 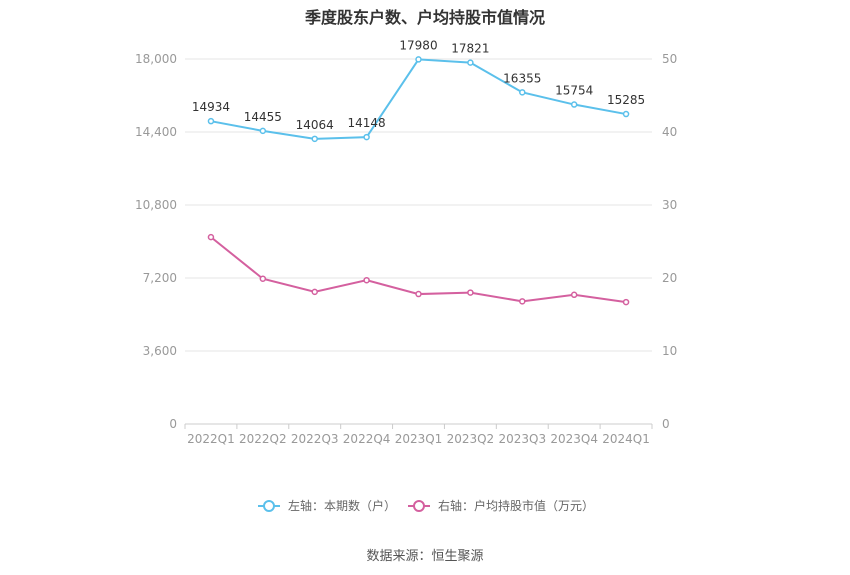 I want to click on x-tick-label: 2023Q4, so click(x=574, y=439).